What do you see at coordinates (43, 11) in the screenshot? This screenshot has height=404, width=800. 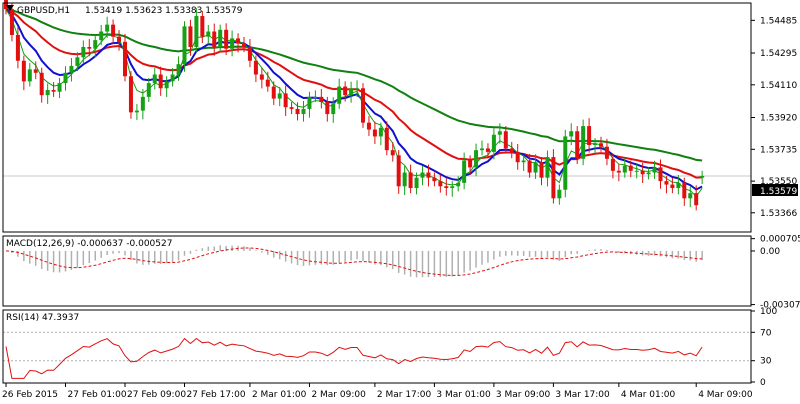 I see `symbol-label: GBPUSD,H1` at bounding box center [43, 11].